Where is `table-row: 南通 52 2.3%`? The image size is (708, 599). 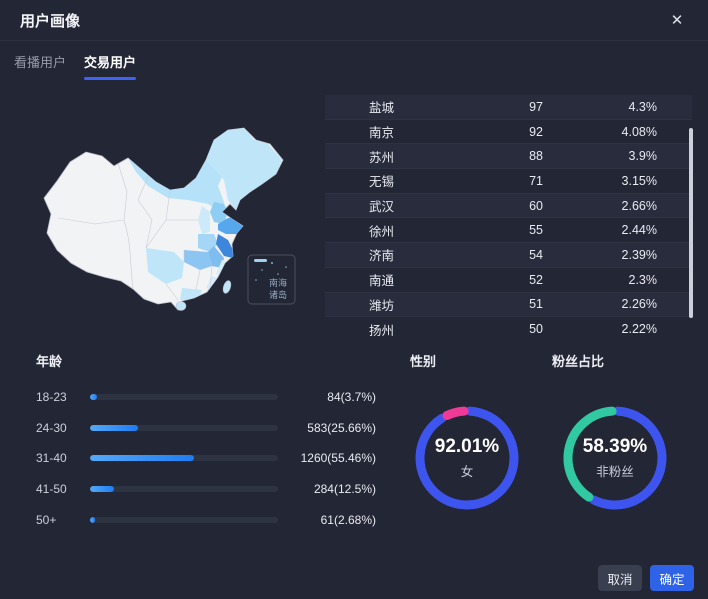 table-row: 南通 52 2.3% is located at coordinates (508, 279).